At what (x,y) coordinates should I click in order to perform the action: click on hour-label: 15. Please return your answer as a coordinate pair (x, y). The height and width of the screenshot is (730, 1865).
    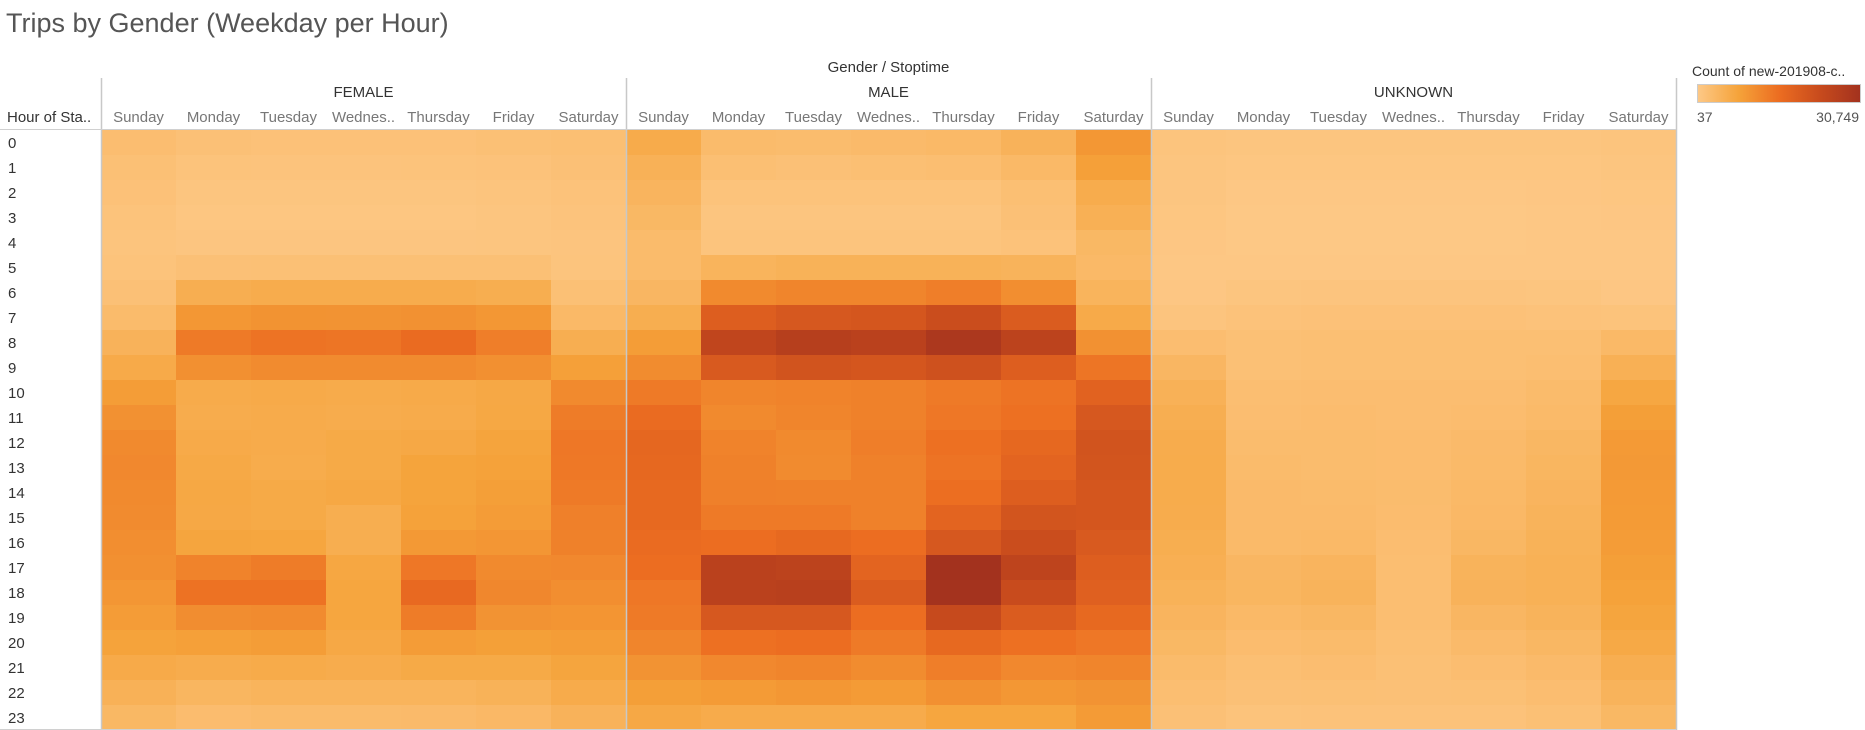
    Looking at the image, I should click on (16, 518).